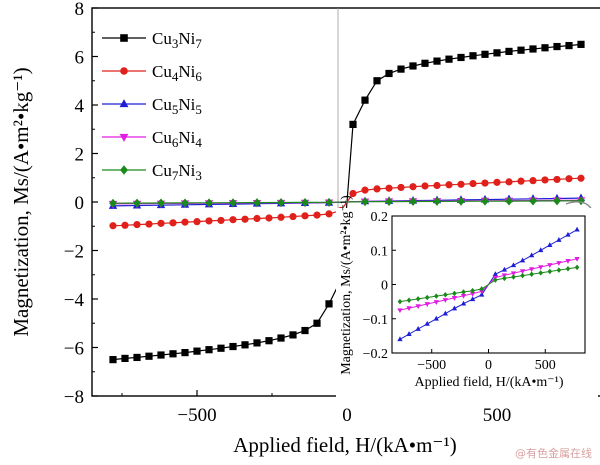 This screenshot has width=600, height=465. I want to click on legend: Cu3Ni7 Cu4Ni6 Cu5Ni5 Cu6Ni4 Cu7Ni3, so click(152, 106).